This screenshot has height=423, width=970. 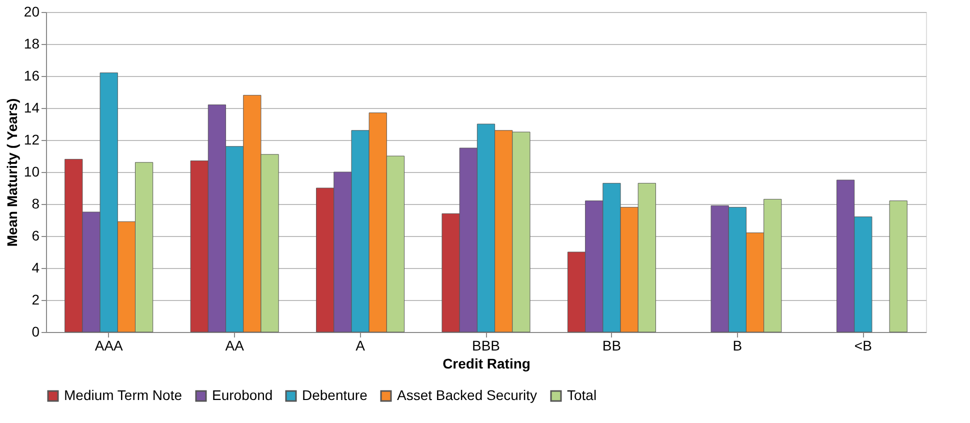 What do you see at coordinates (582, 395) in the screenshot?
I see `legend-label: Total` at bounding box center [582, 395].